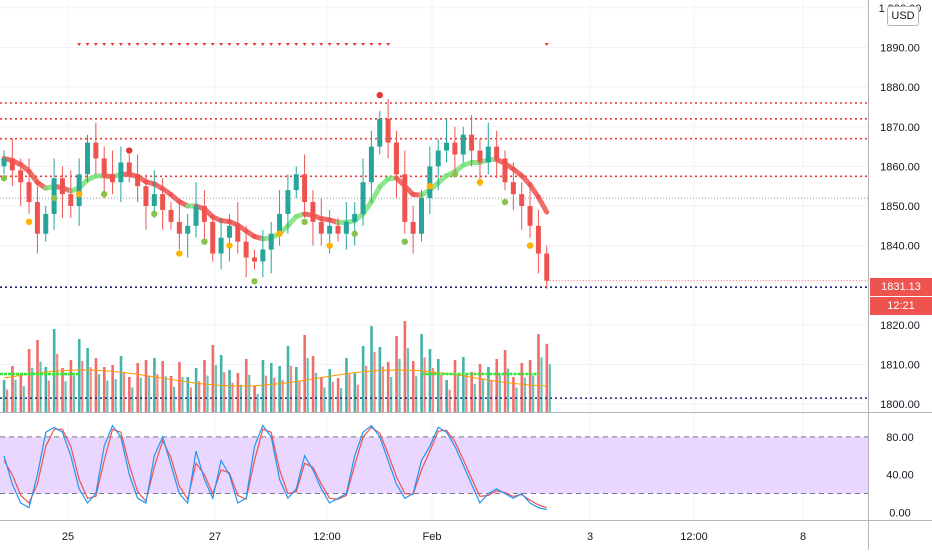  I want to click on price-tick-label-1: 1890.00, so click(900, 49).